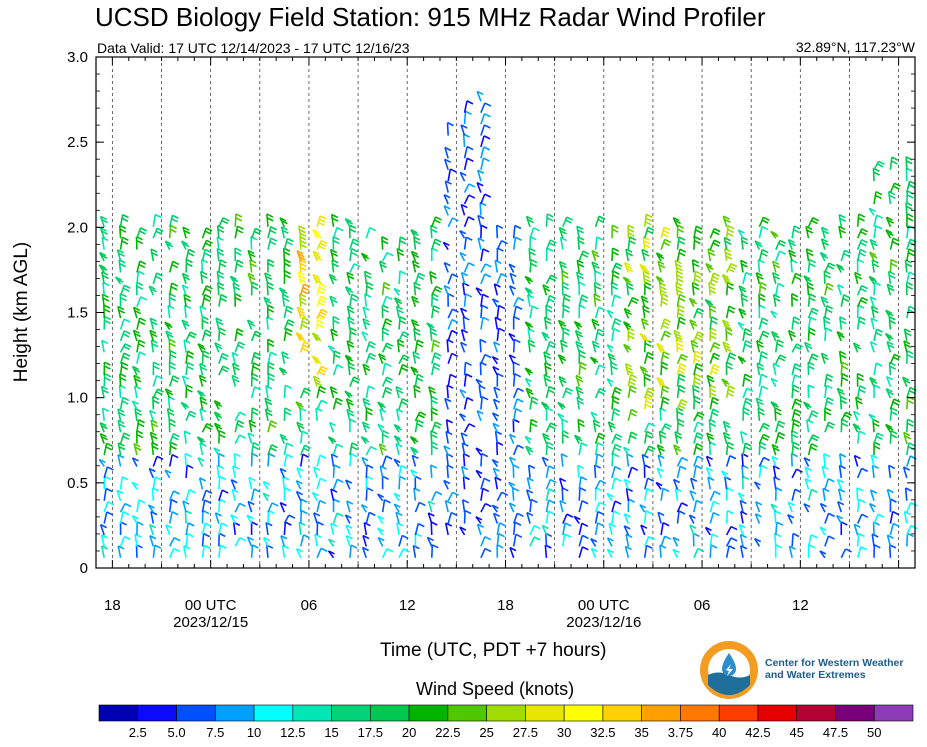 This screenshot has width=927, height=747. Describe the element at coordinates (309, 605) in the screenshot. I see `x-tick-label: 06` at that location.